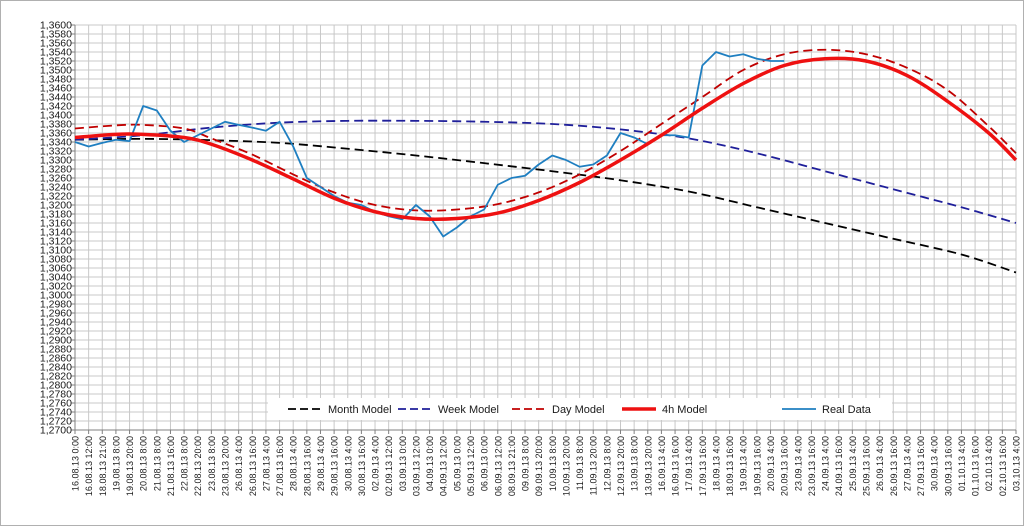  Describe the element at coordinates (56, 152) in the screenshot. I see `y-tick-label: 1,3320` at that location.